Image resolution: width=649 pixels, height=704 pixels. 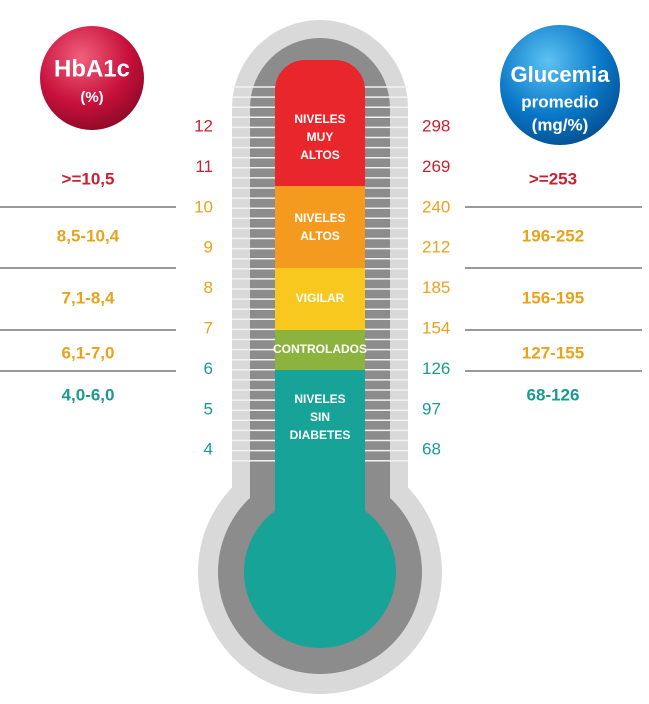 I want to click on hba1c-range: 6,1-7,0, so click(x=88, y=352).